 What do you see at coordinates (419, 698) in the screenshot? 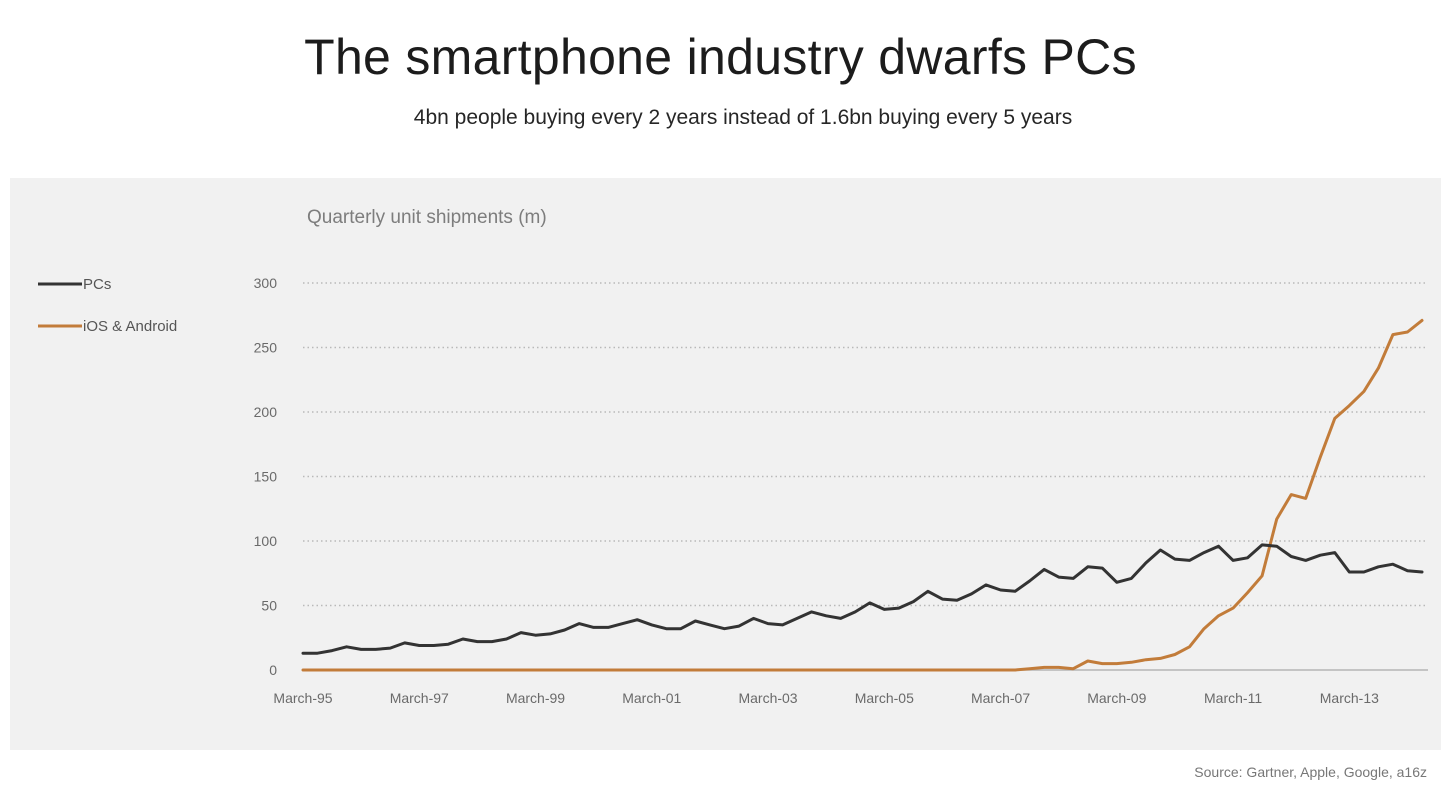
I see `x-tick-label-1: March-97` at bounding box center [419, 698].